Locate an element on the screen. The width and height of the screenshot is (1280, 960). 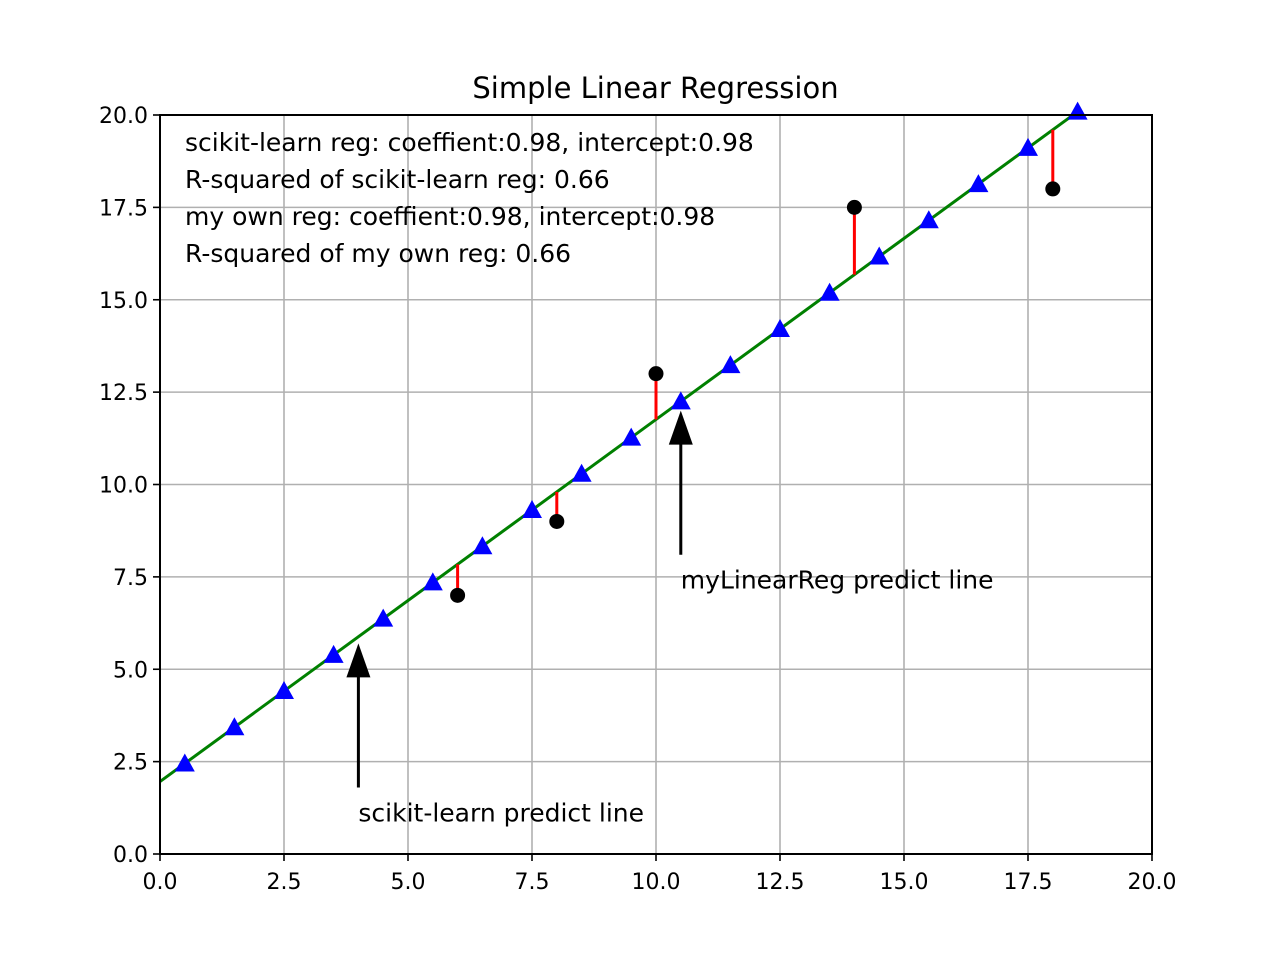
y-tick-label: 5.0 is located at coordinates (130, 670).